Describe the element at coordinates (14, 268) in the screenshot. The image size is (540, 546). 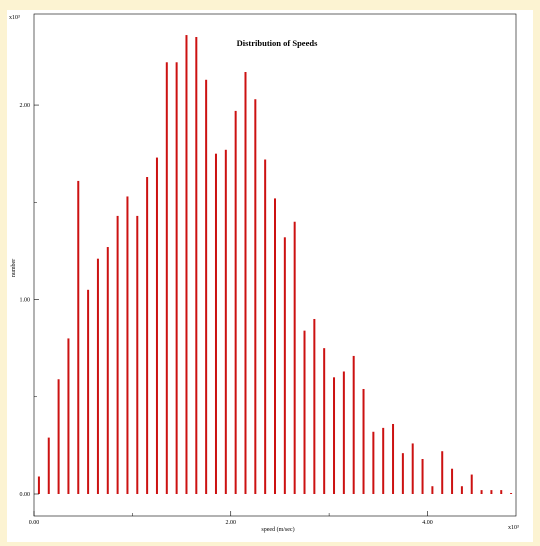
I see `y-axis-label: number` at that location.